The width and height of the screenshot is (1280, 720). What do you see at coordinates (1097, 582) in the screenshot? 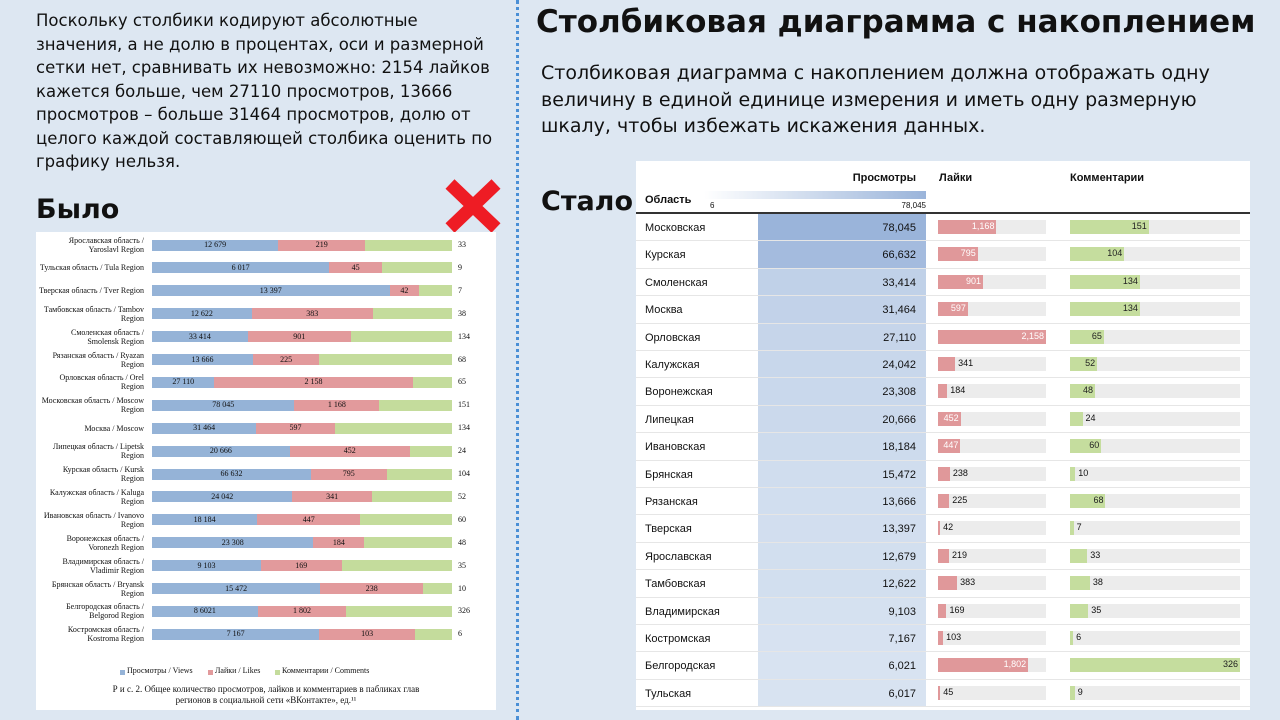
I see `comments-value: 38` at bounding box center [1097, 582].